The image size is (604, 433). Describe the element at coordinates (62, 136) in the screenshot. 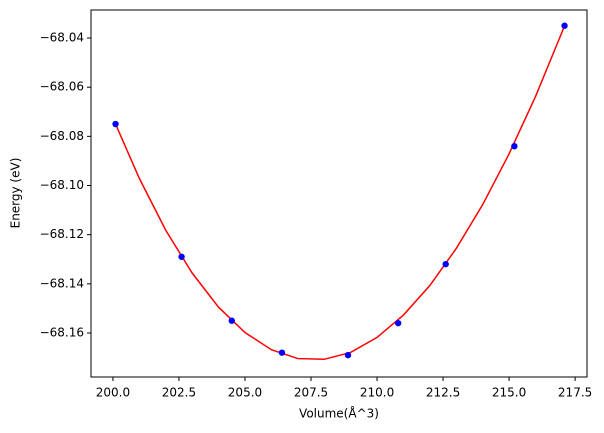

I see `y-tick-label: −68.08` at that location.